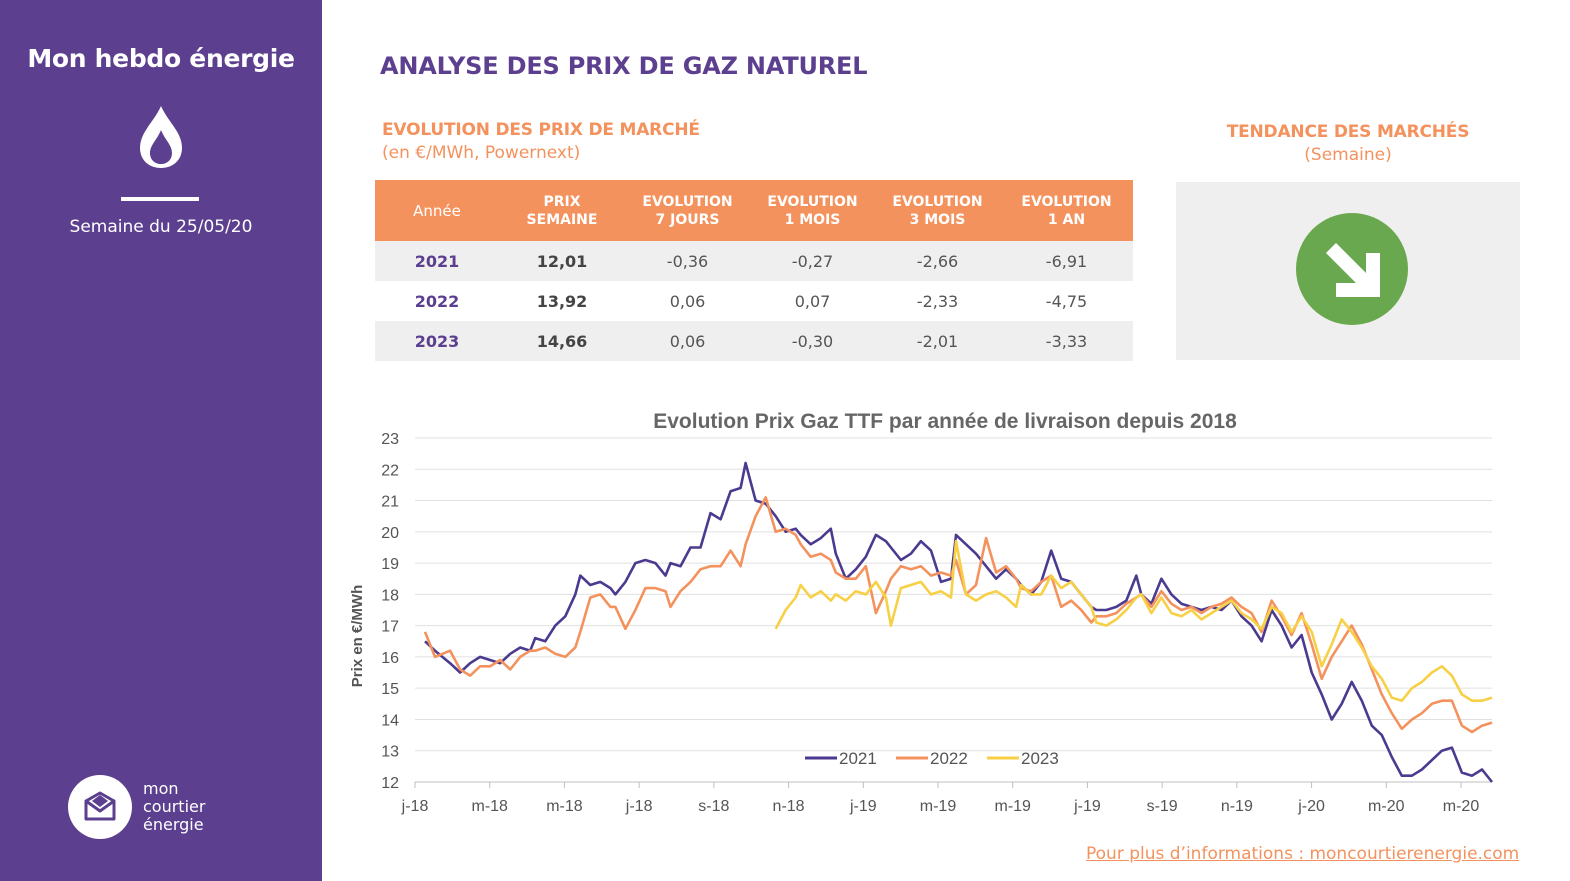 This screenshot has width=1570, height=881. What do you see at coordinates (1066, 261) in the screenshot?
I see `cell-1year: -6,91` at bounding box center [1066, 261].